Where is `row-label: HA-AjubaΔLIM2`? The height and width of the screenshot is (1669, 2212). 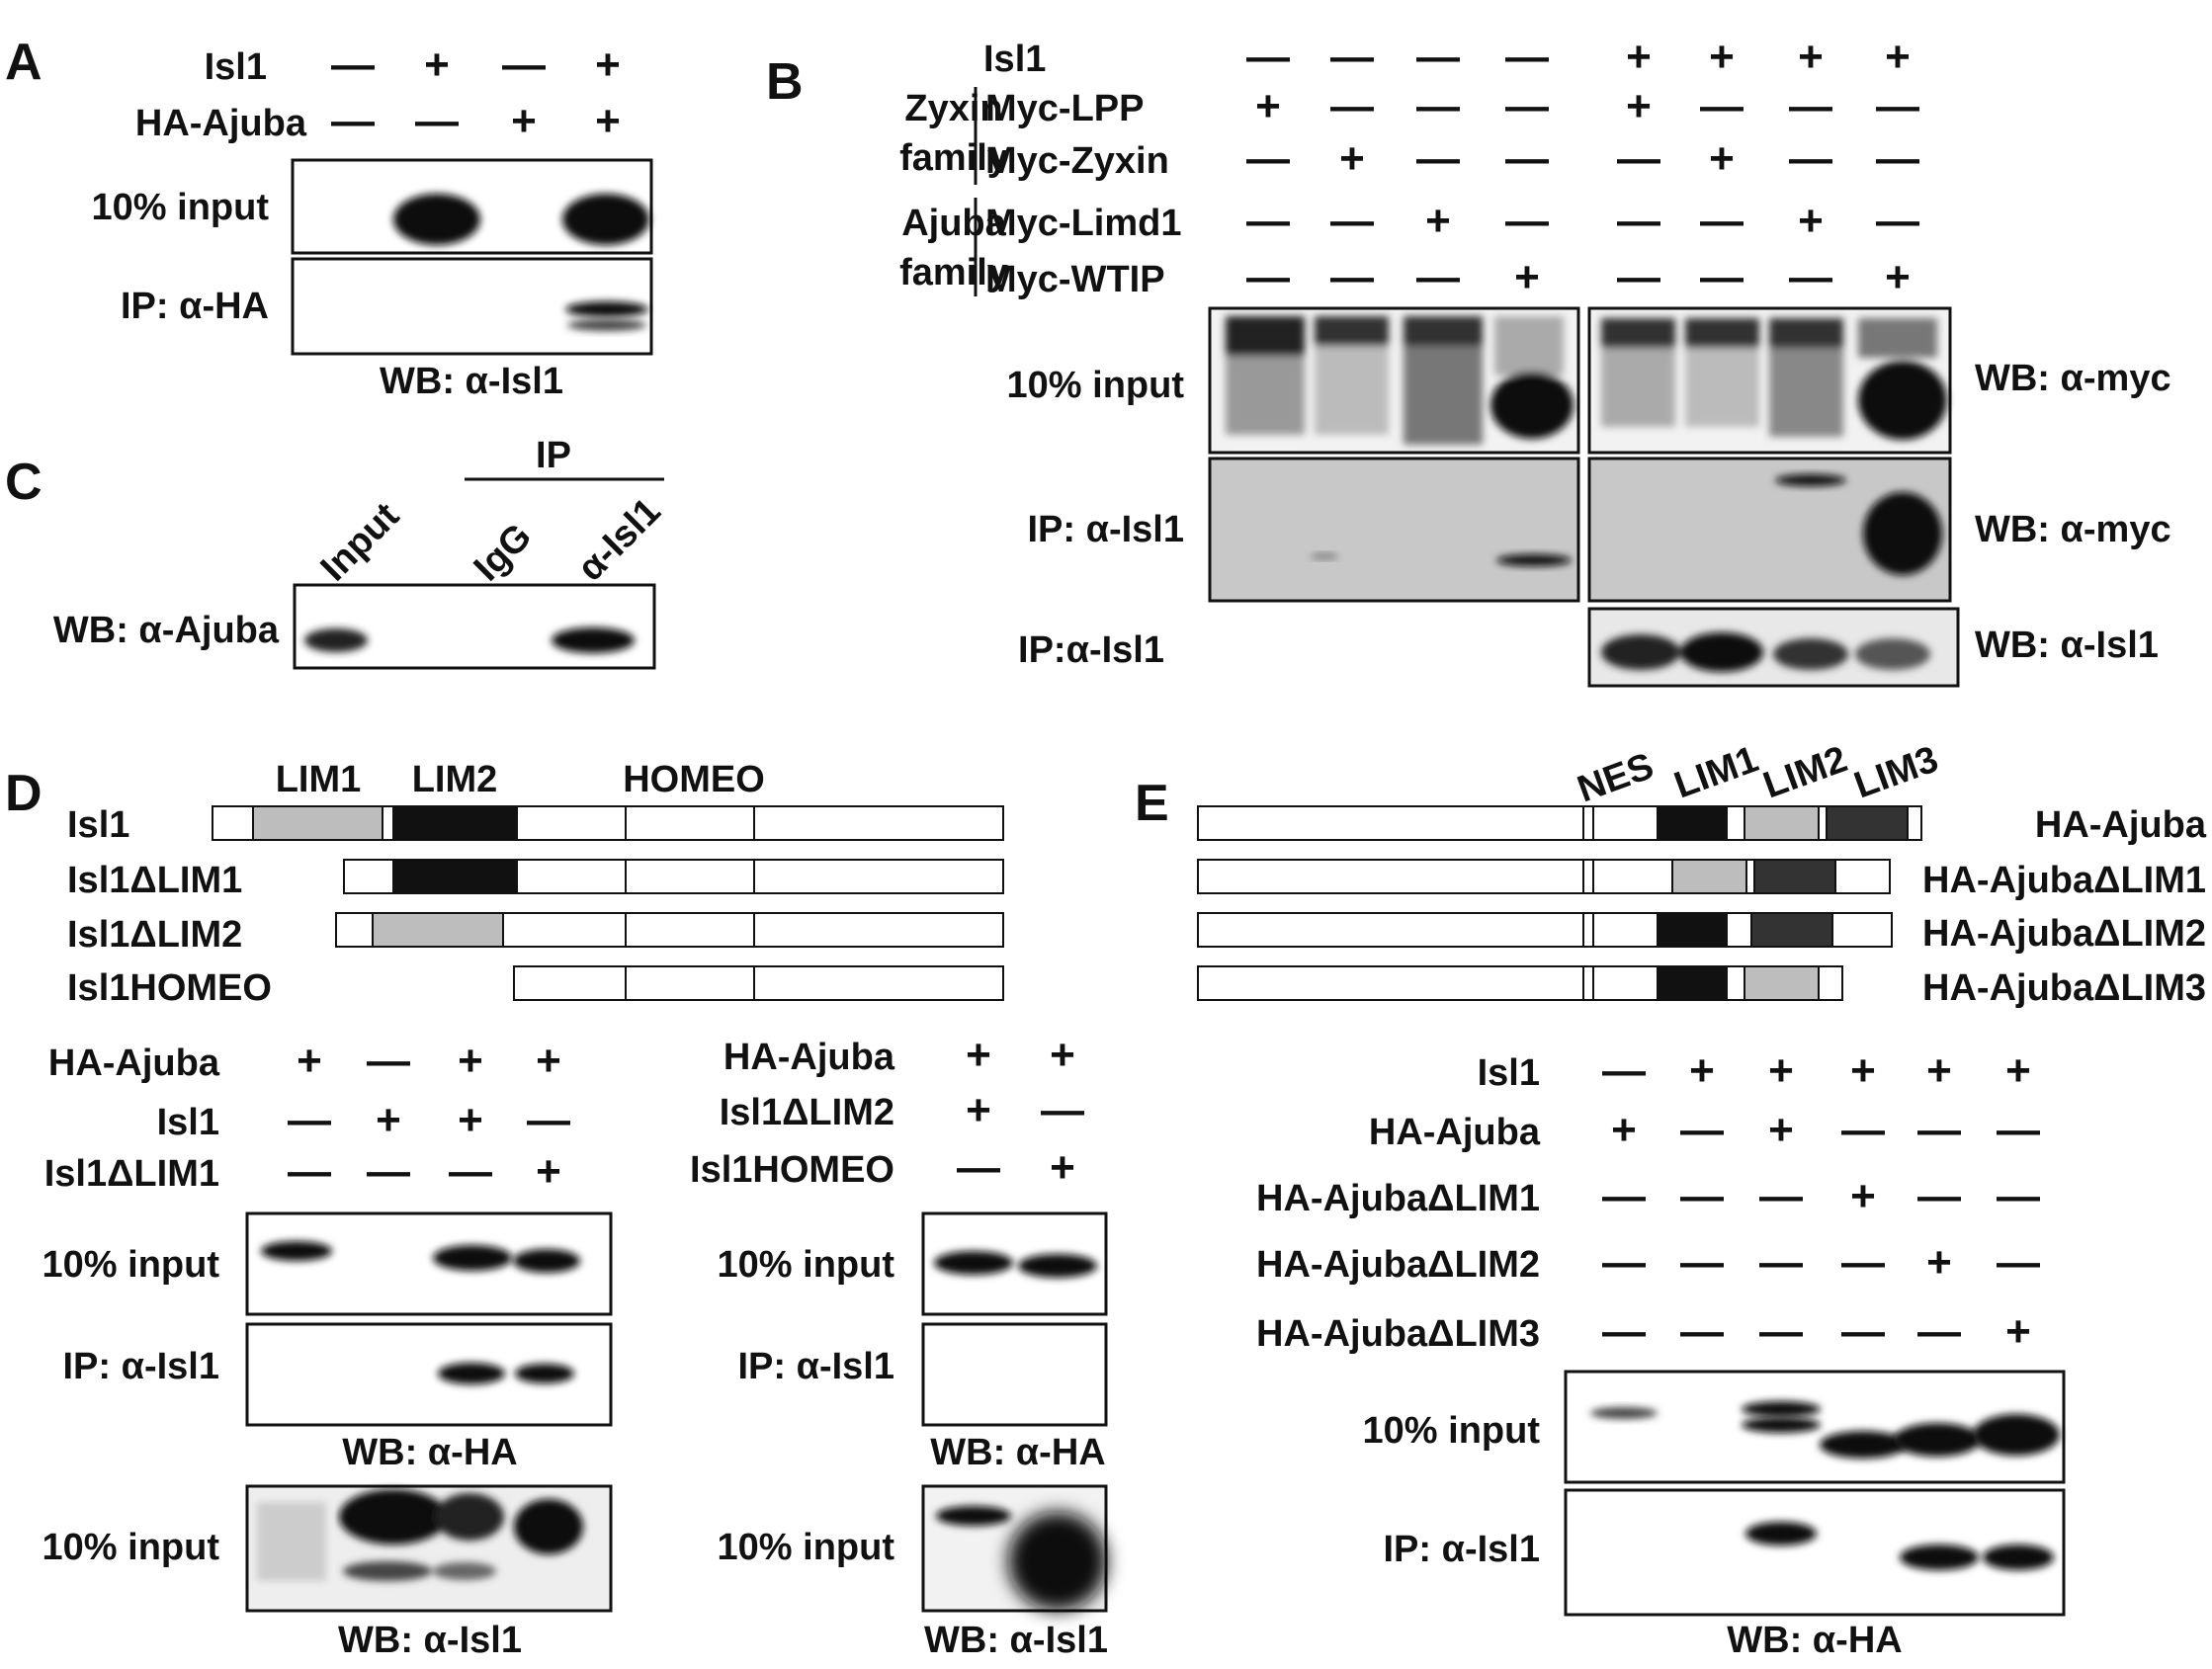
row-label: HA-AjubaΔLIM2 is located at coordinates (1398, 1265).